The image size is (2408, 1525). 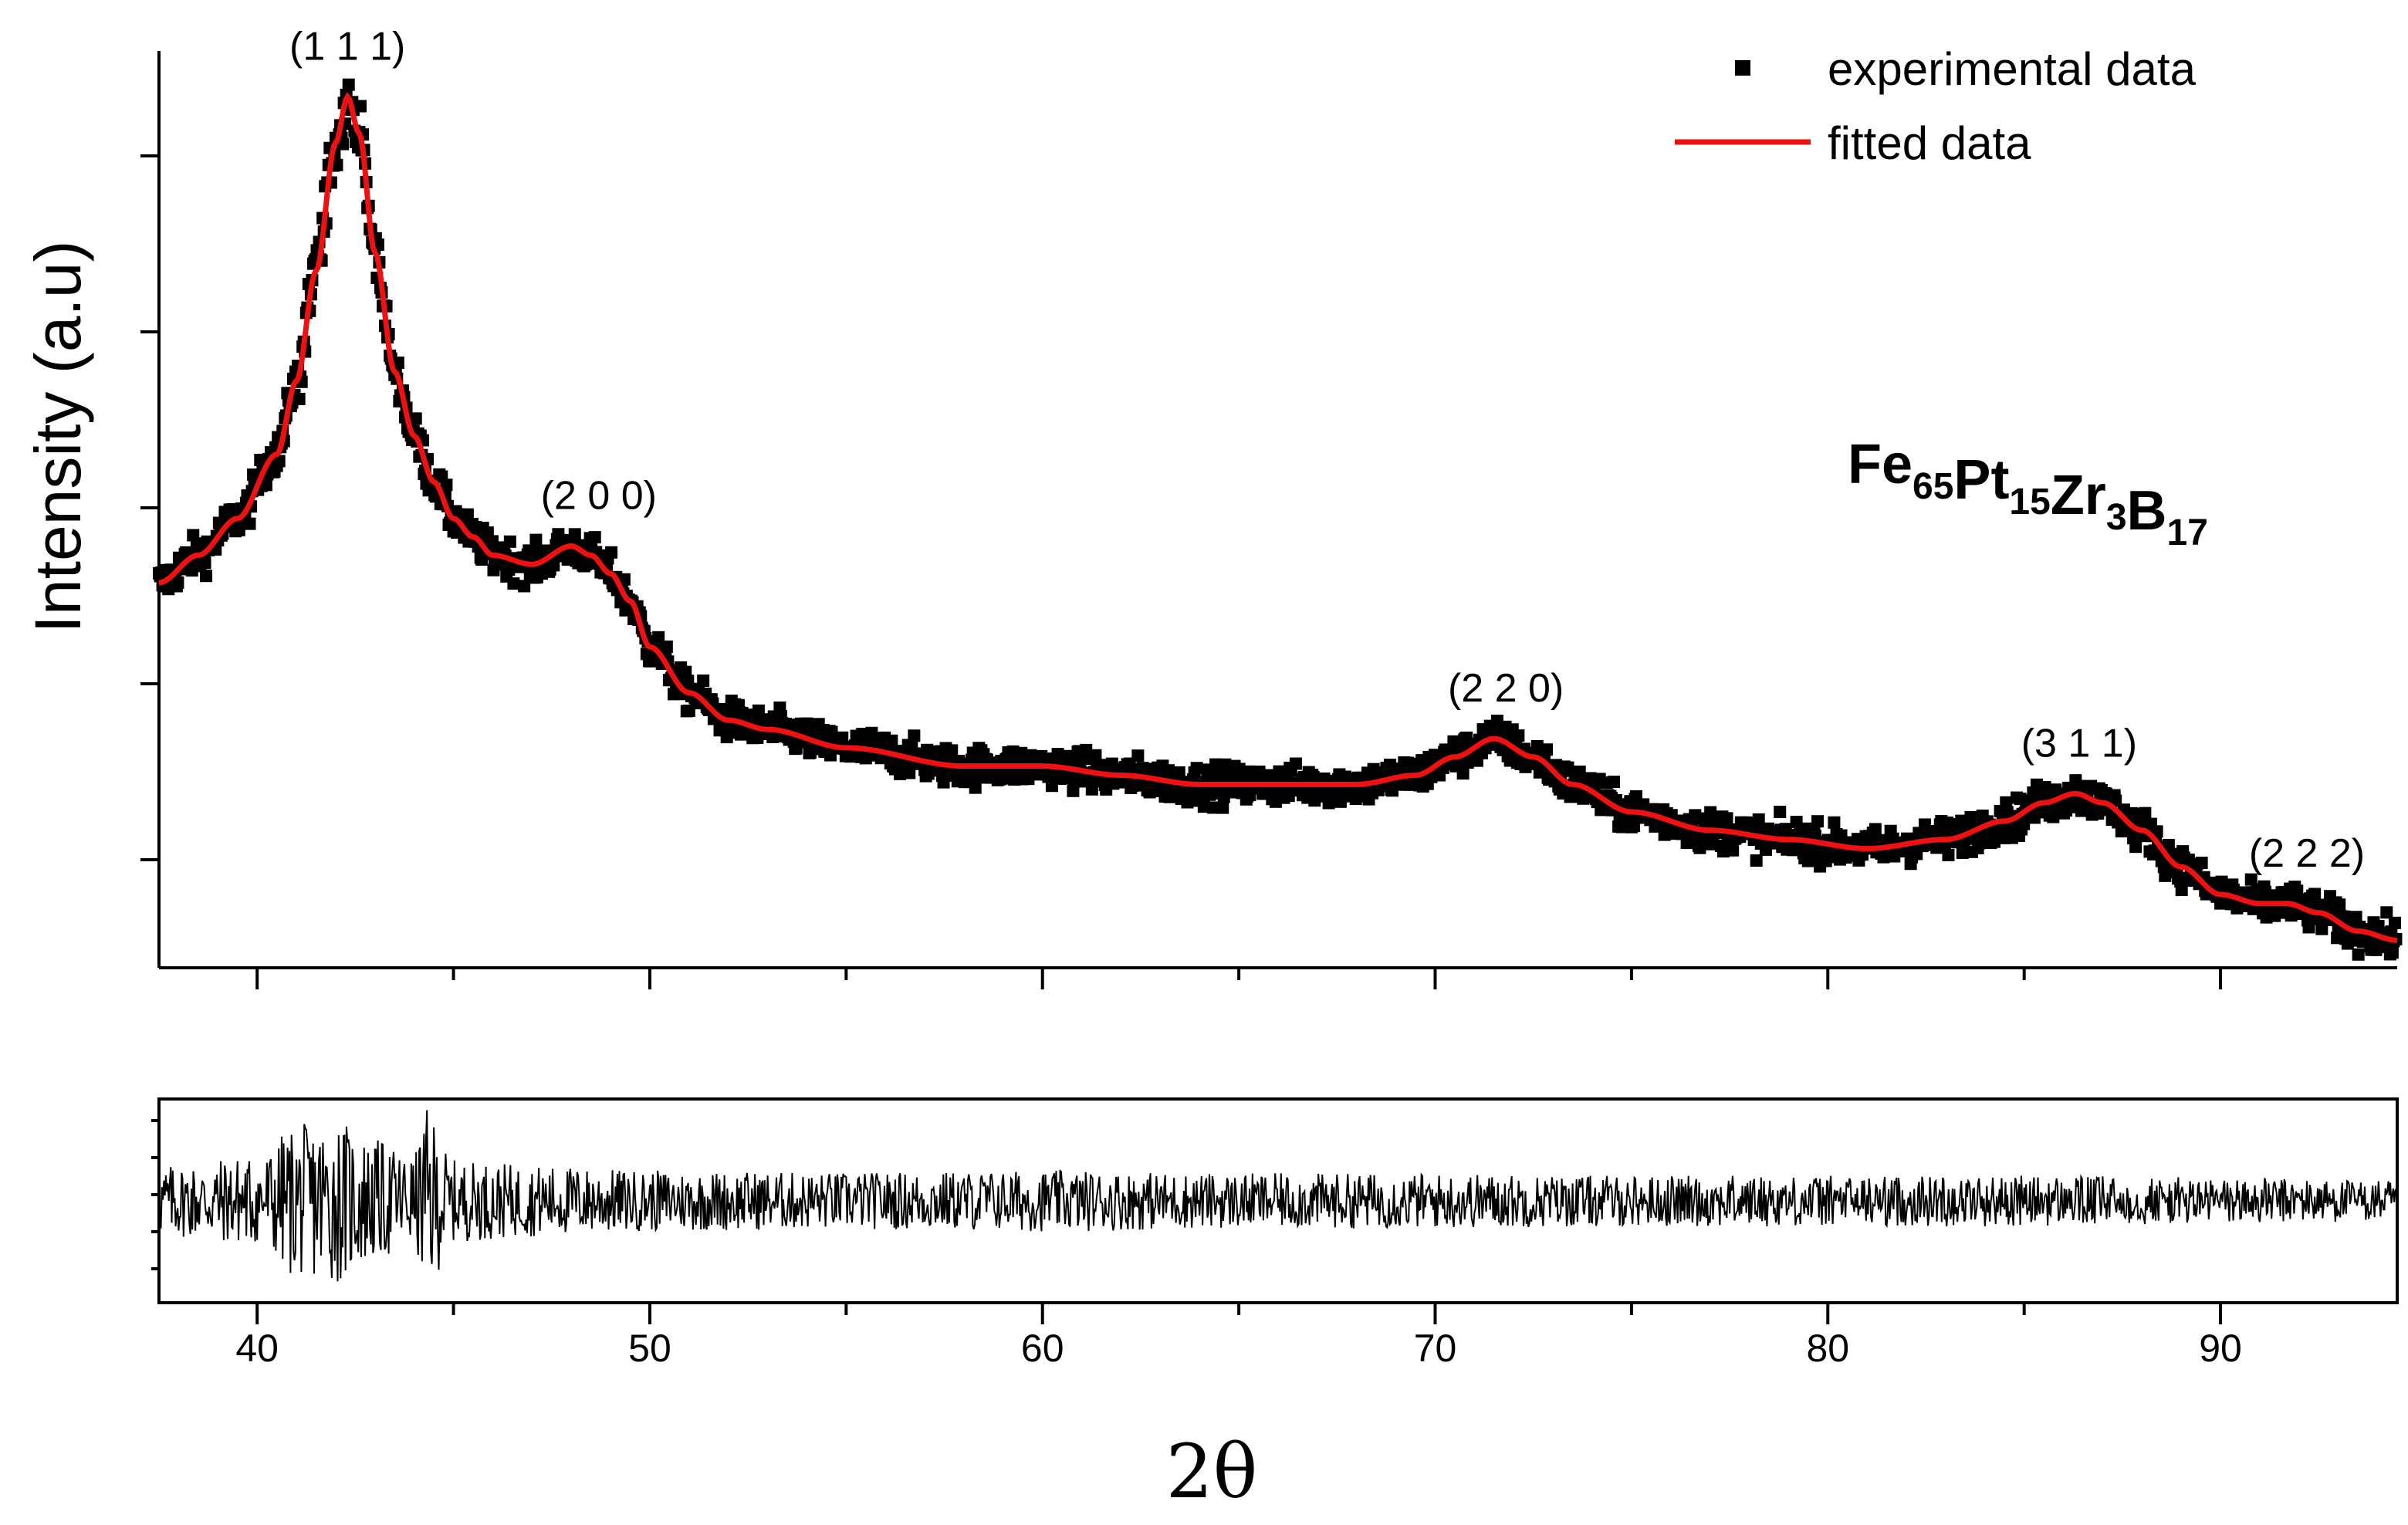 What do you see at coordinates (1506, 688) in the screenshot?
I see `peak-label: (2 2 0)` at bounding box center [1506, 688].